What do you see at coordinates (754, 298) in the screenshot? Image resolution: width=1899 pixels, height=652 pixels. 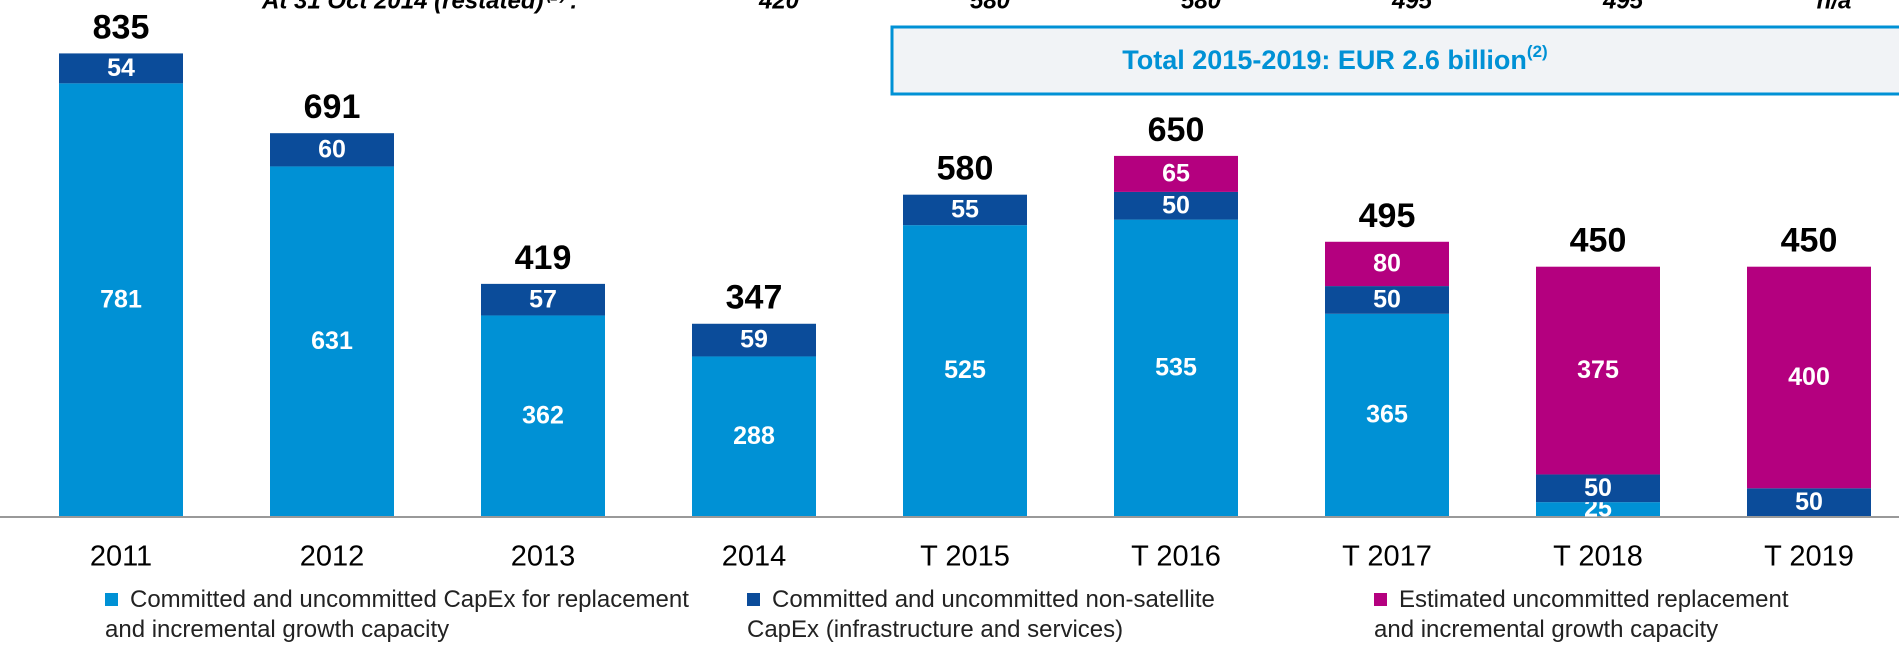 I see `total-label: 347` at bounding box center [754, 298].